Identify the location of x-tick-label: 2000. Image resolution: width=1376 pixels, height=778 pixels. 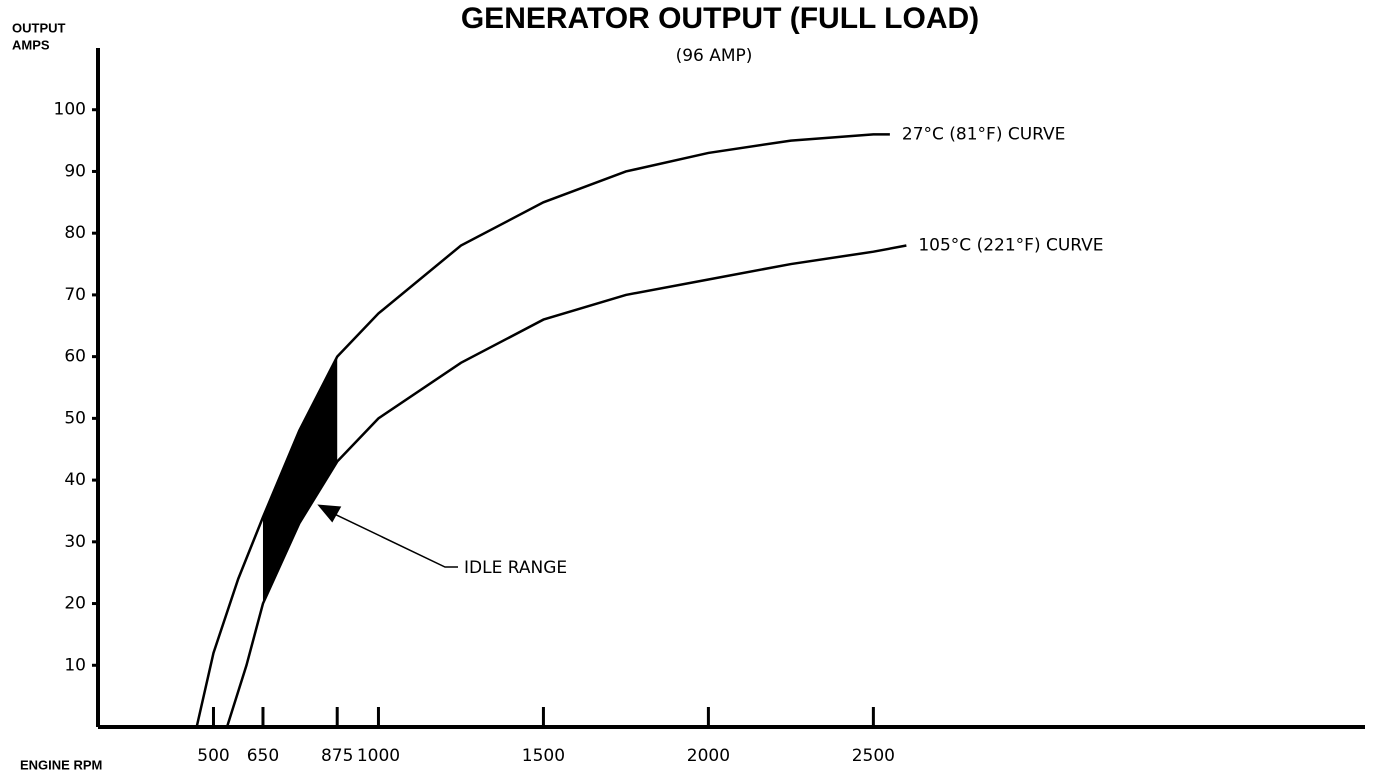
(708, 756).